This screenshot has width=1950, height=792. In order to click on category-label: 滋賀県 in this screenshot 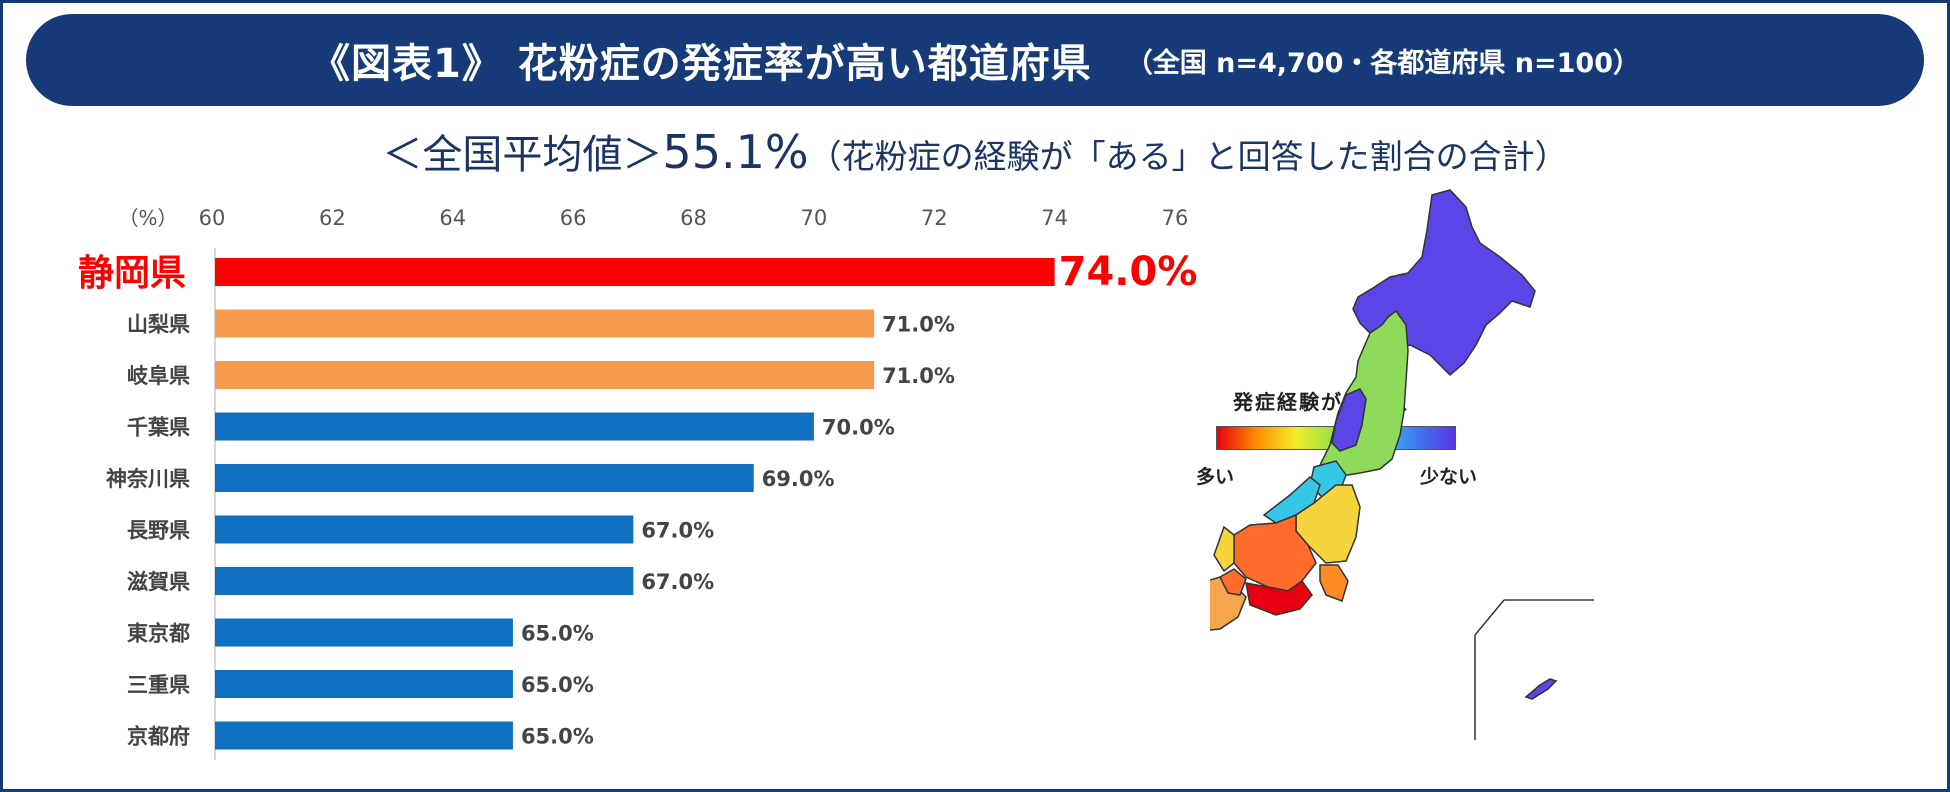, I will do `click(158, 582)`.